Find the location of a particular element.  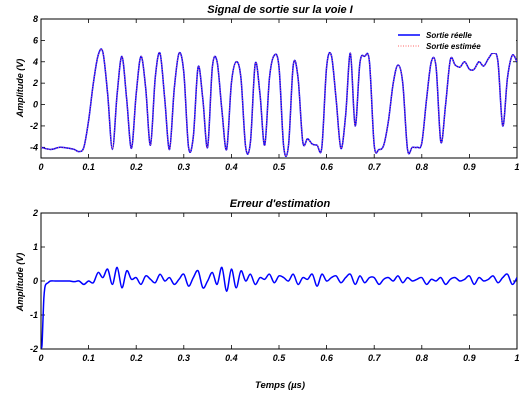

chart-title: Signal de sortie sur la voie I is located at coordinates (280, 10).